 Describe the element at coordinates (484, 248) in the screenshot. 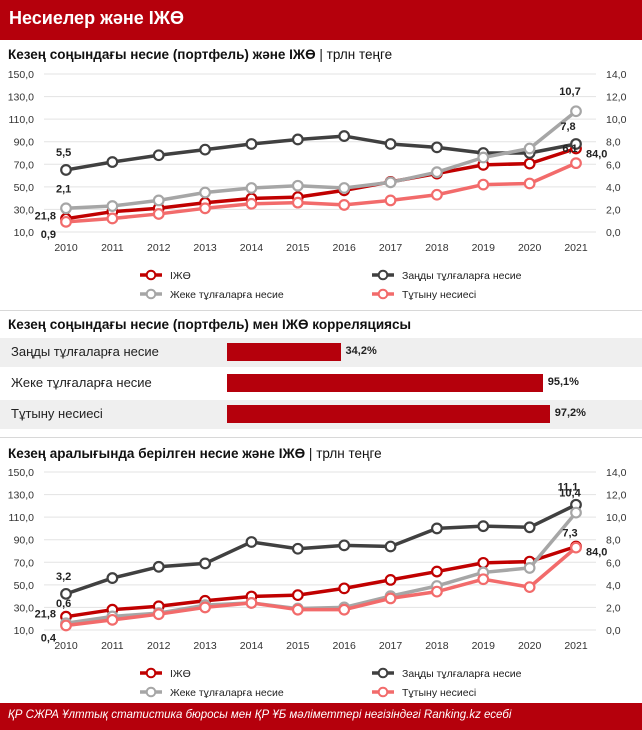

I see `chart1-xtick: 2019` at that location.